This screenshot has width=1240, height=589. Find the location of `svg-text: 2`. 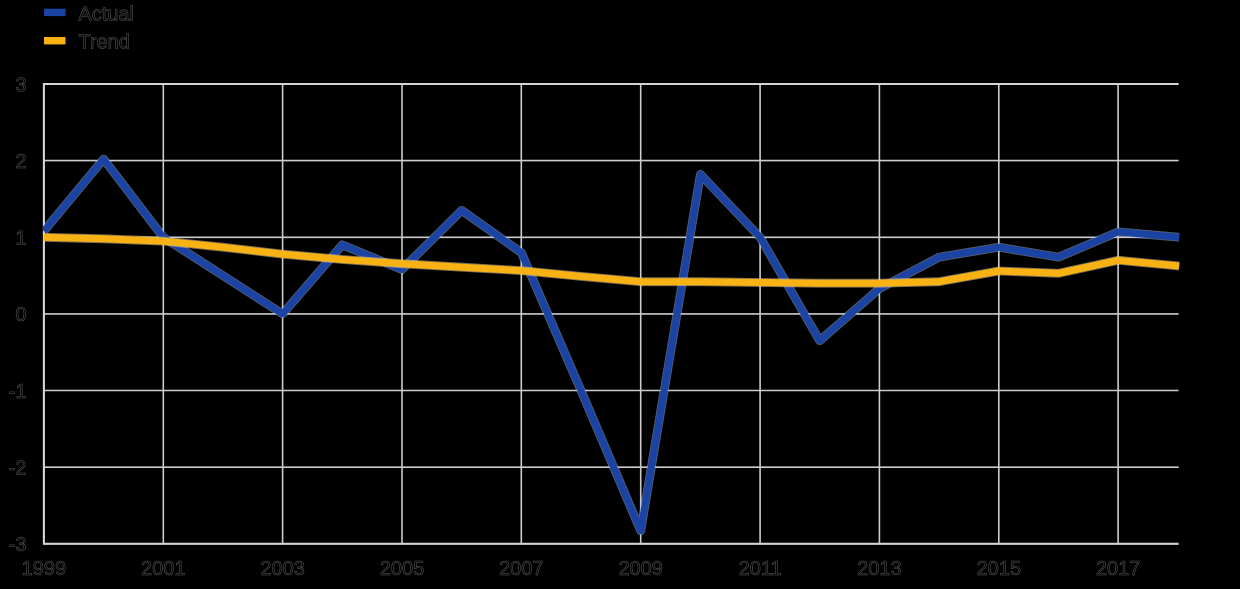

svg-text: 2 is located at coordinates (20, 162).